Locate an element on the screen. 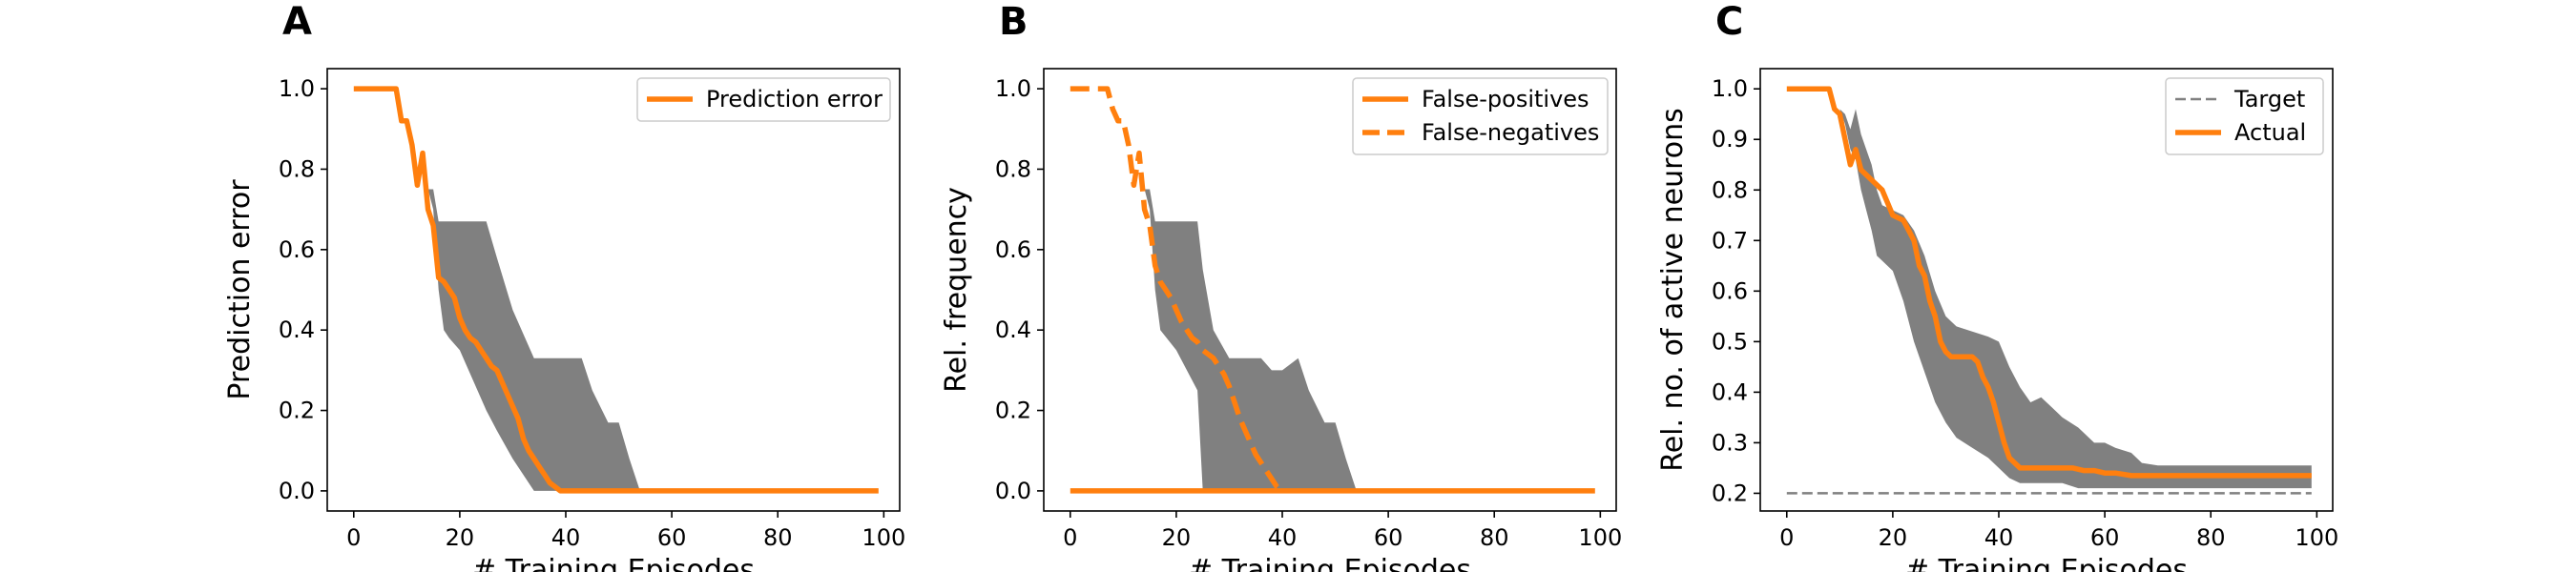 The height and width of the screenshot is (572, 2576). legend-label: Target is located at coordinates (2269, 99).